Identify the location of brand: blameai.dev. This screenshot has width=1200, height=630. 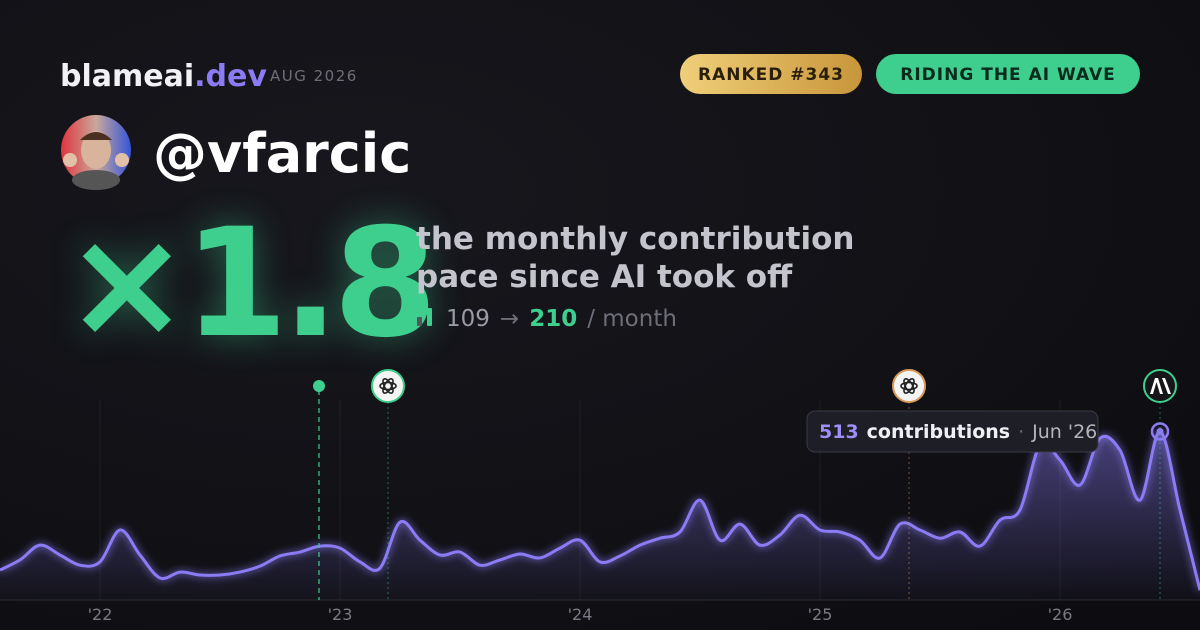
(163, 76).